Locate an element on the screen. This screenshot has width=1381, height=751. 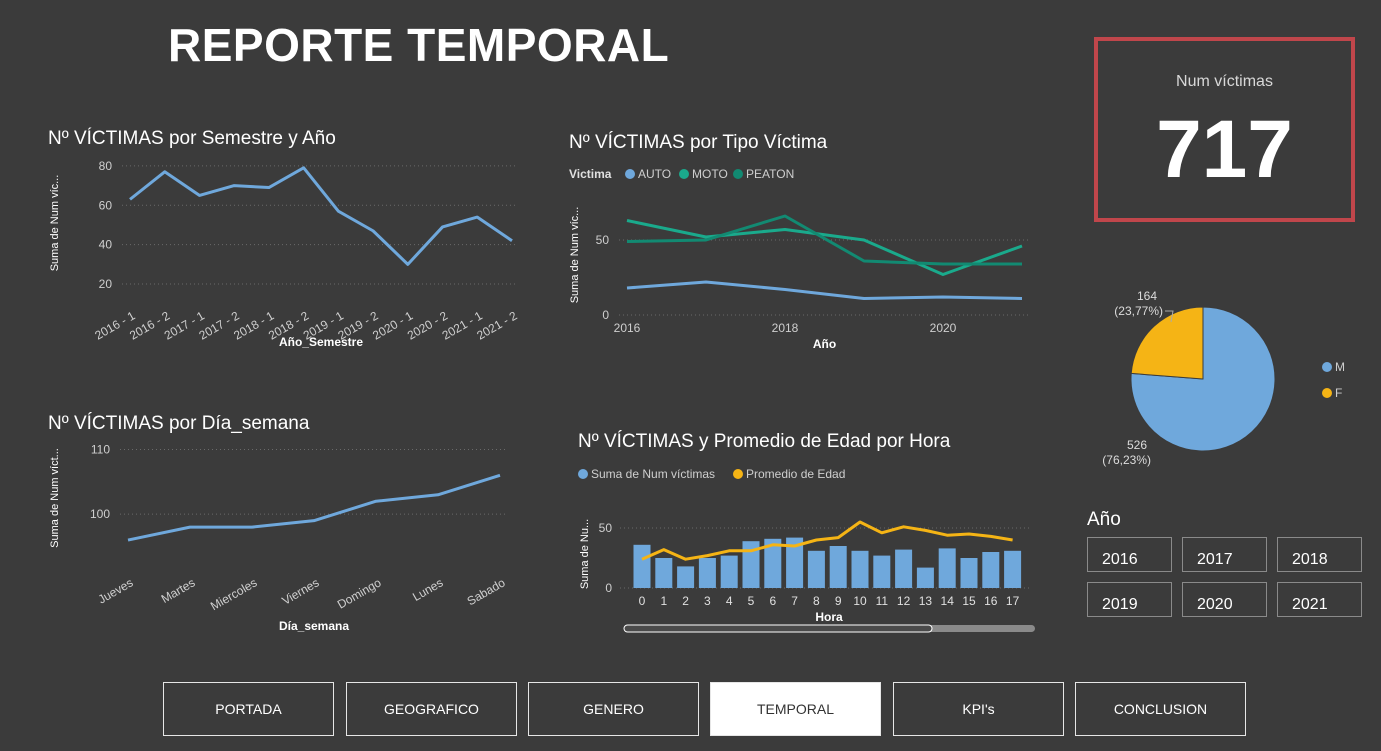
nav-button-temporal: TEMPORAL is located at coordinates (795, 709).